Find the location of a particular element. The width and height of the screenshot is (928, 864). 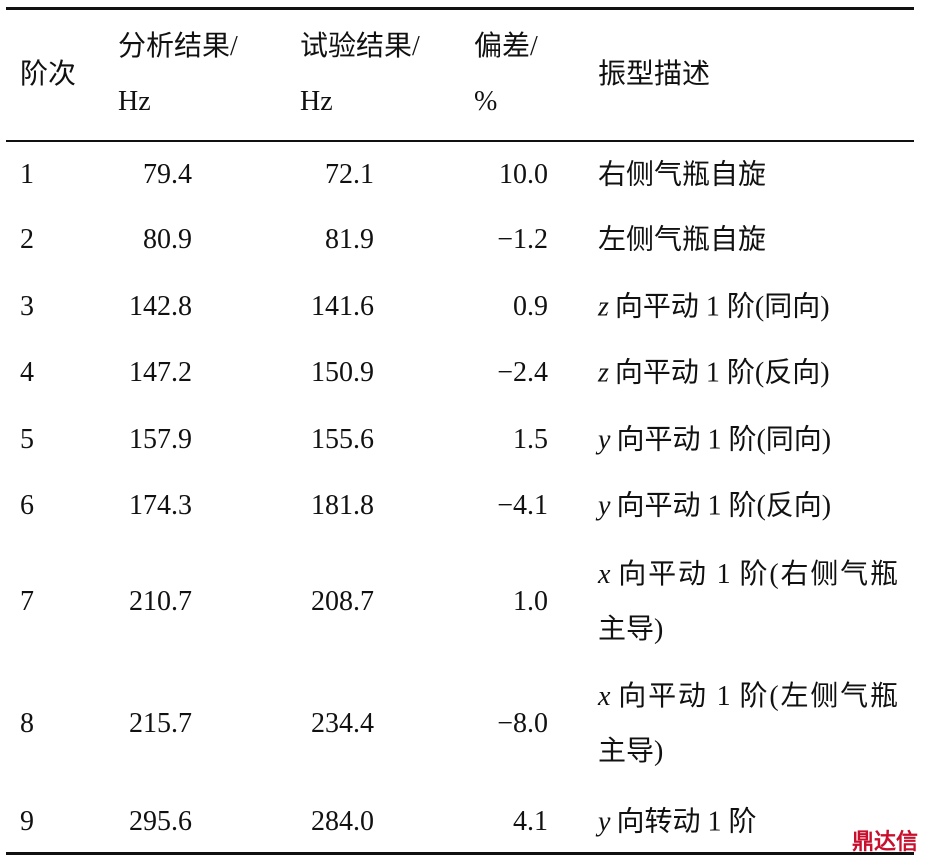

description-text: 左侧气瓶自旋 is located at coordinates (682, 240).